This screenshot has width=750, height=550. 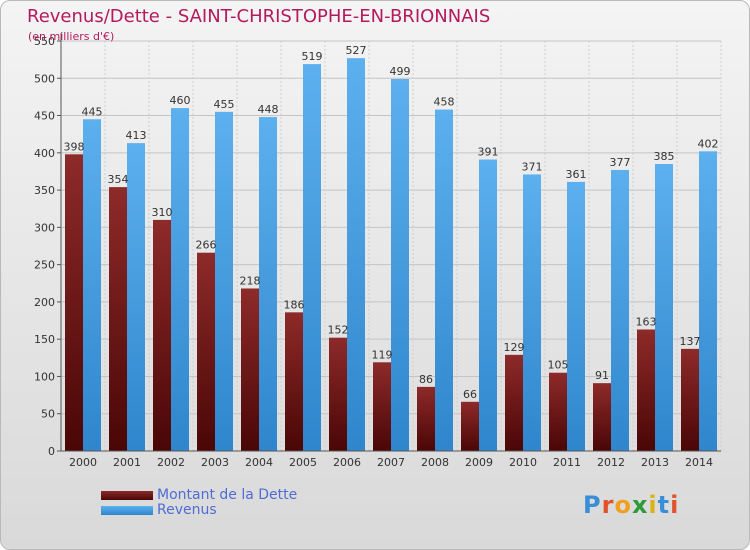 What do you see at coordinates (338, 330) in the screenshot?
I see `data-label-dette: 152` at bounding box center [338, 330].